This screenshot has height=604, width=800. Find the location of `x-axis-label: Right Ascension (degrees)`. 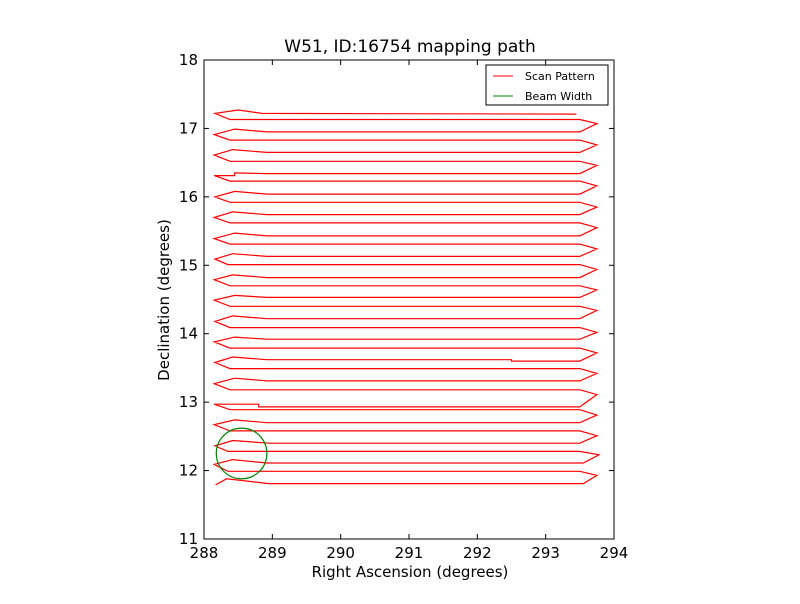

x-axis-label: Right Ascension (degrees) is located at coordinates (410, 572).